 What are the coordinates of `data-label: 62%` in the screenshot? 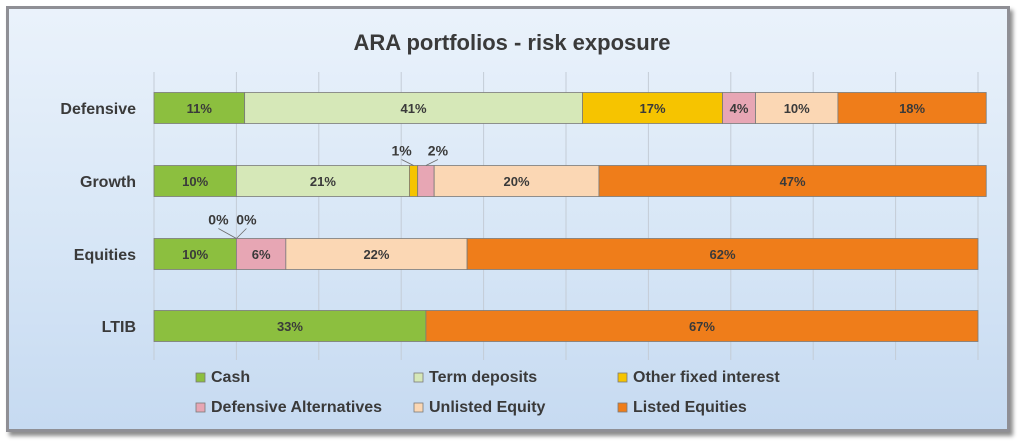 It's located at (723, 254).